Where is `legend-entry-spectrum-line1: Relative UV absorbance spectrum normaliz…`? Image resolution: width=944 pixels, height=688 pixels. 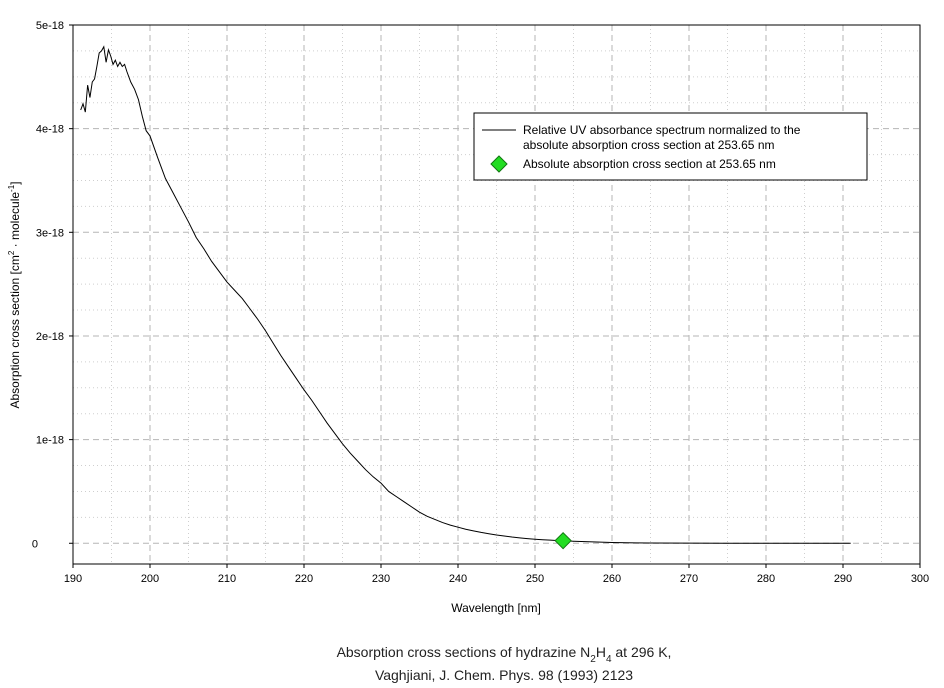
legend-entry-spectrum-line1: Relative UV absorbance spectrum normaliz… is located at coordinates (662, 130).